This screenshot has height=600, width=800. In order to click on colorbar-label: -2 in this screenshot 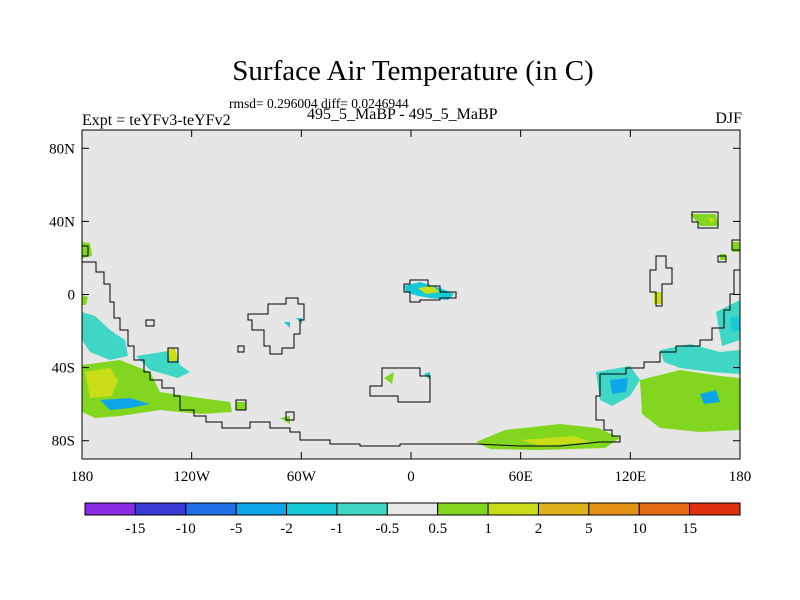, I will do `click(286, 529)`.